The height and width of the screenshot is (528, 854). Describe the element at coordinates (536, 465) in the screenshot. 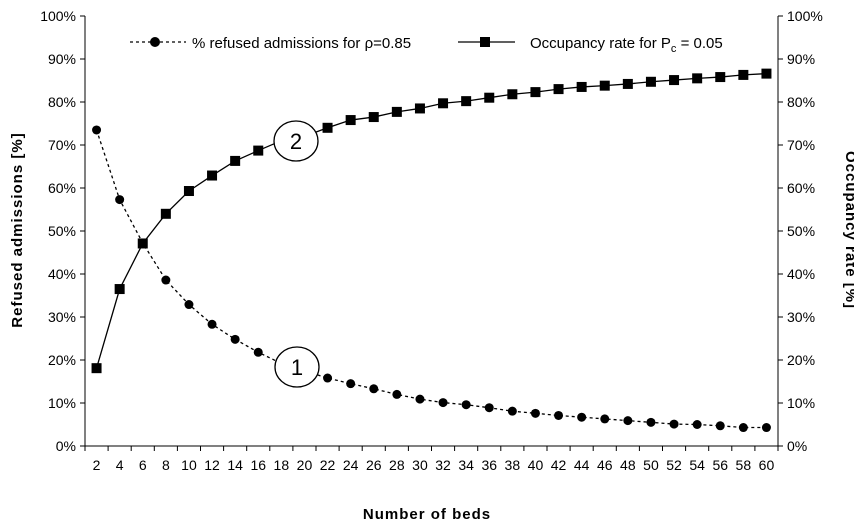

I see `x-tick-label: 40` at that location.